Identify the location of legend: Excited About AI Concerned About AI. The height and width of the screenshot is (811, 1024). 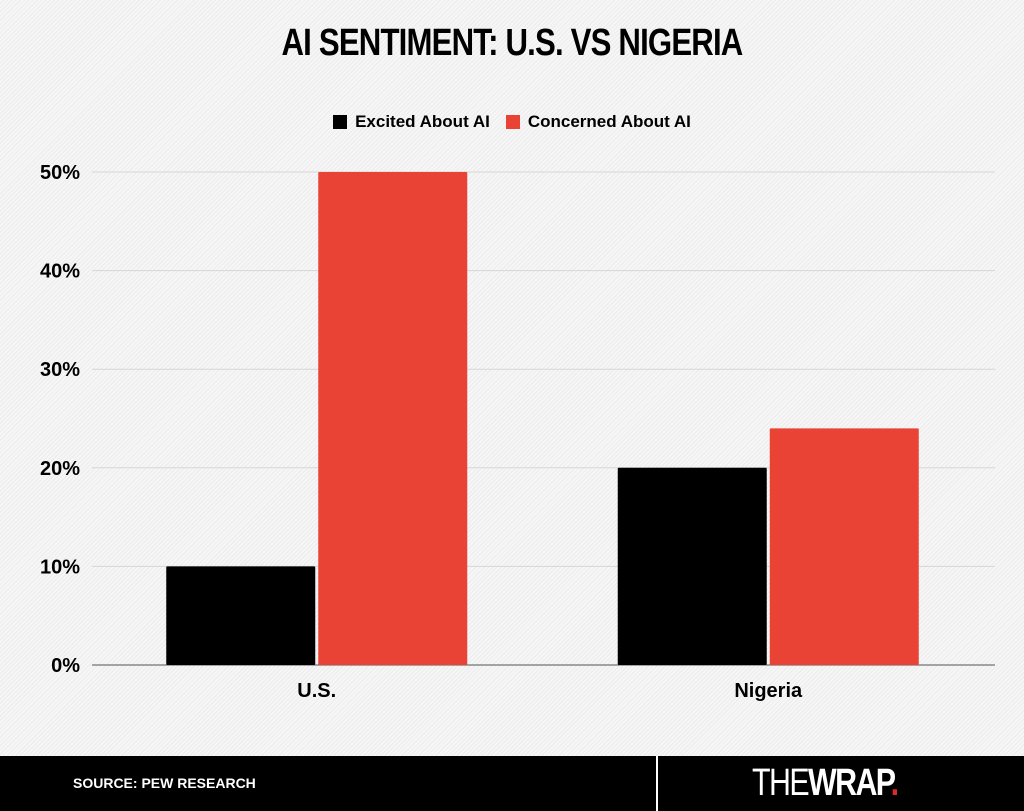
(512, 122).